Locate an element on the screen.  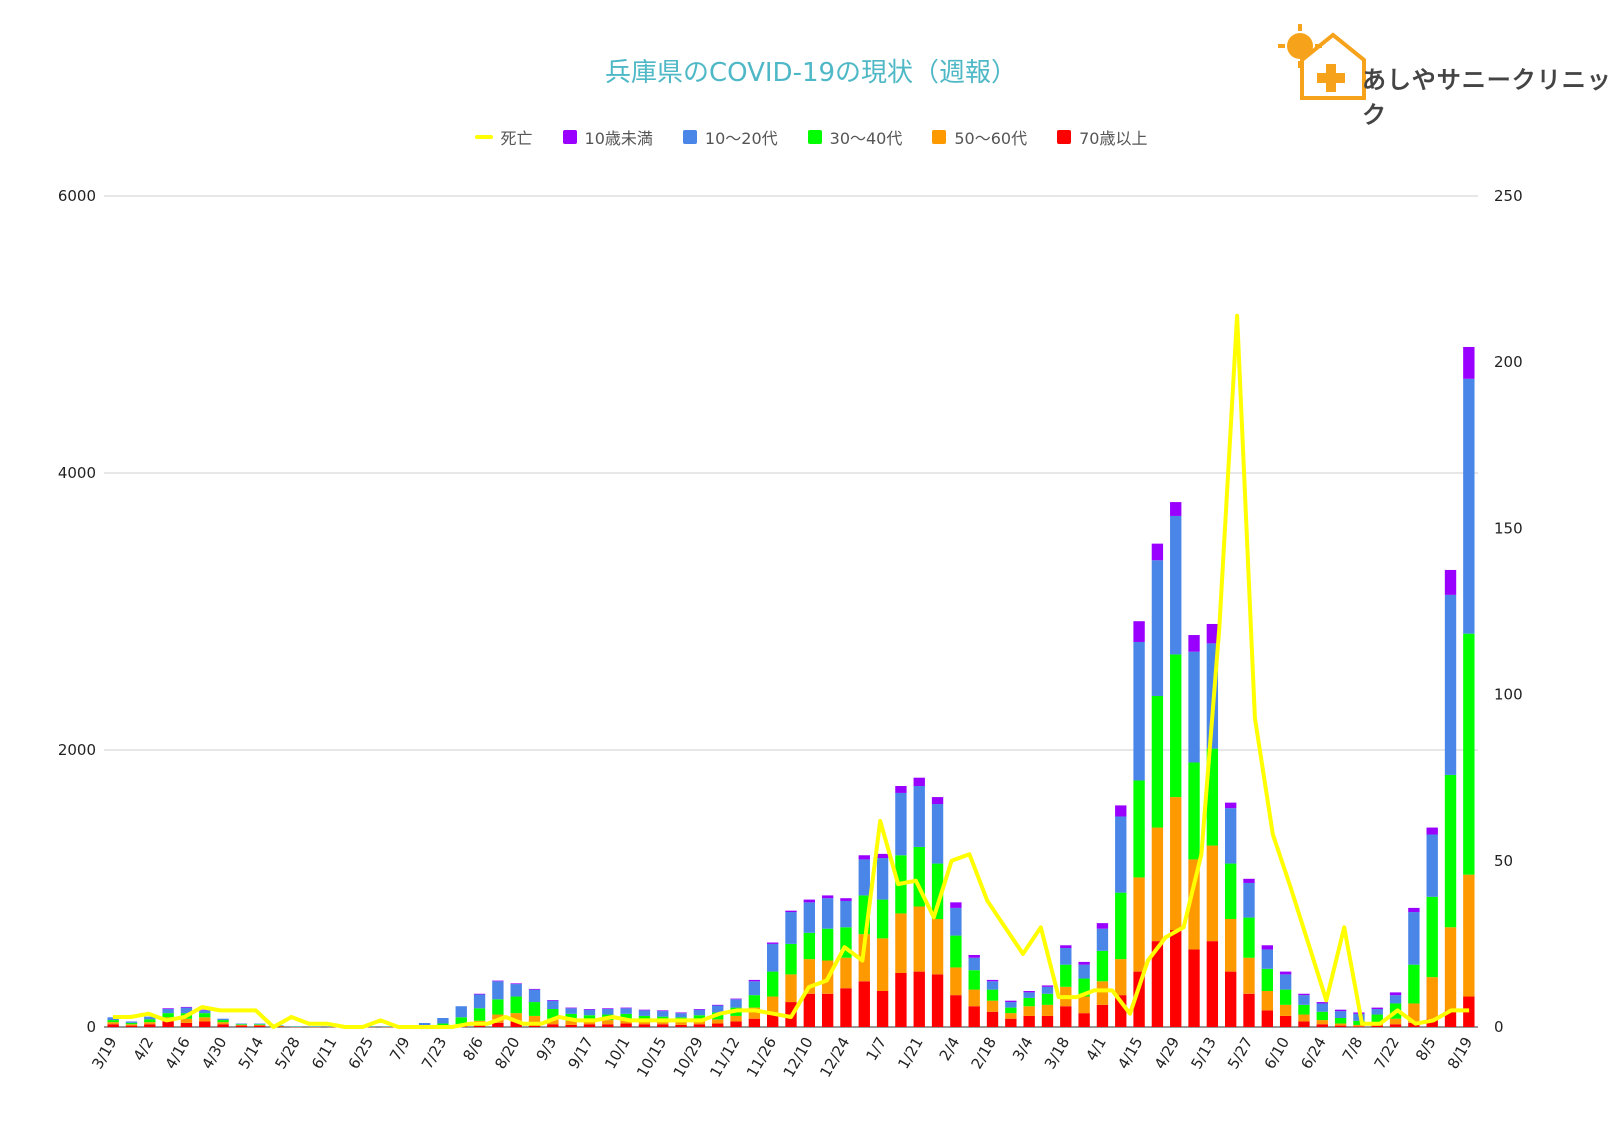
x-tick: 2/4 is located at coordinates (950, 1049).